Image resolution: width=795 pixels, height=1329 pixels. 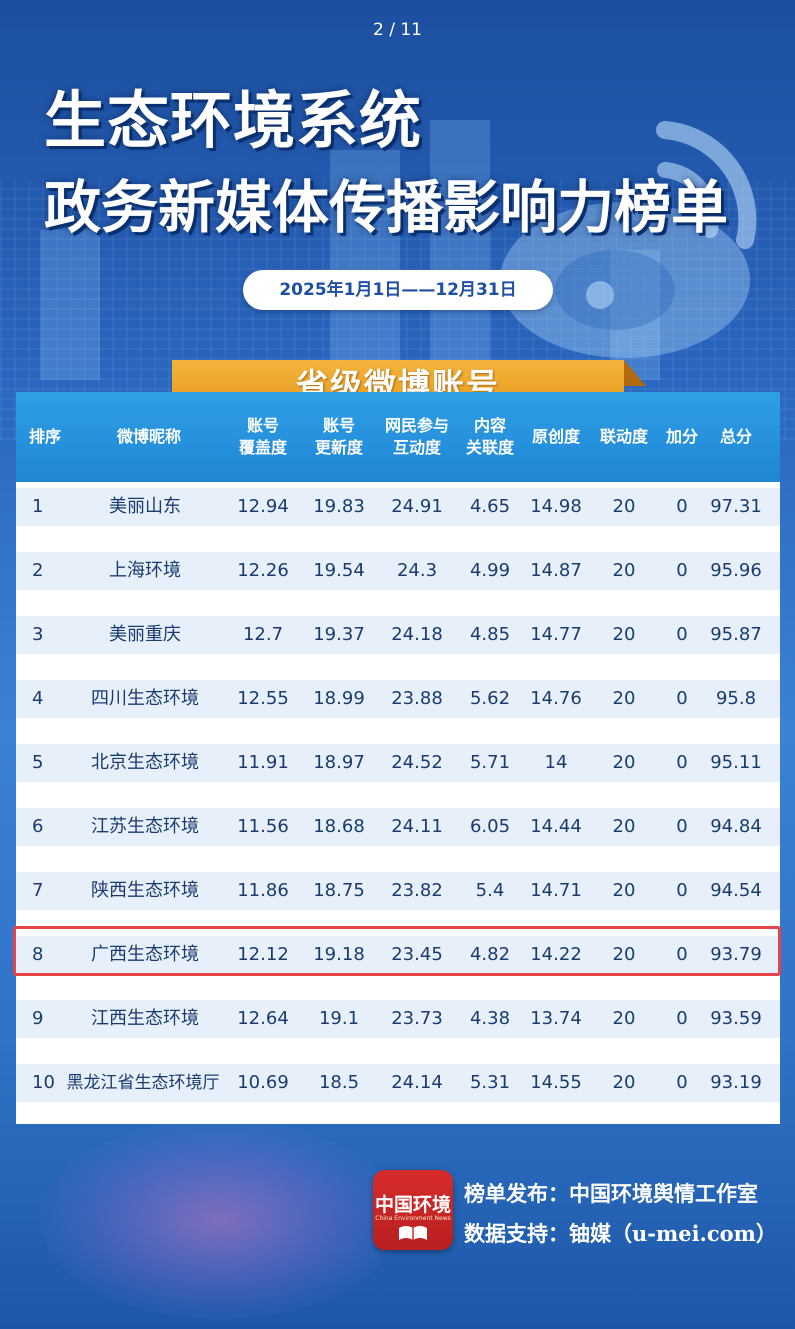 What do you see at coordinates (149, 437) in the screenshot?
I see `header-nickname: 微博昵称` at bounding box center [149, 437].